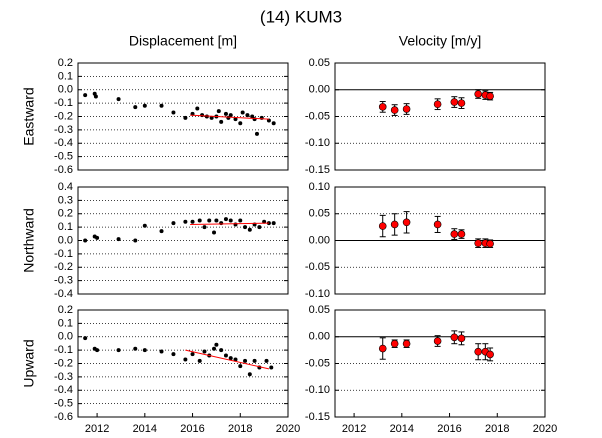 The height and width of the screenshot is (438, 602). Describe the element at coordinates (317, 390) in the screenshot. I see `y-tick-label: -0.10` at that location.